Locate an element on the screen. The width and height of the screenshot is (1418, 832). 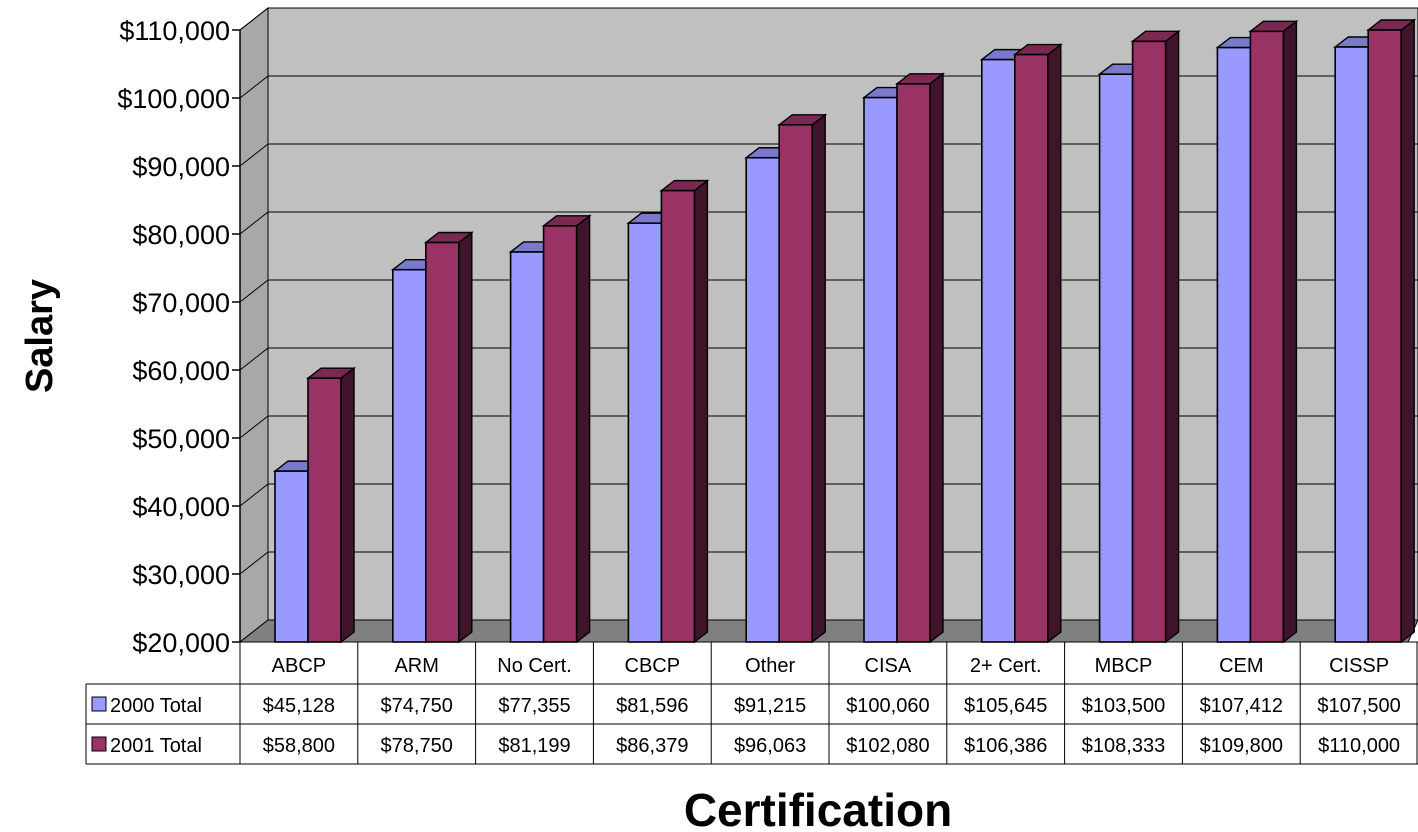
data-value-label: $106,386 is located at coordinates (1005, 746).